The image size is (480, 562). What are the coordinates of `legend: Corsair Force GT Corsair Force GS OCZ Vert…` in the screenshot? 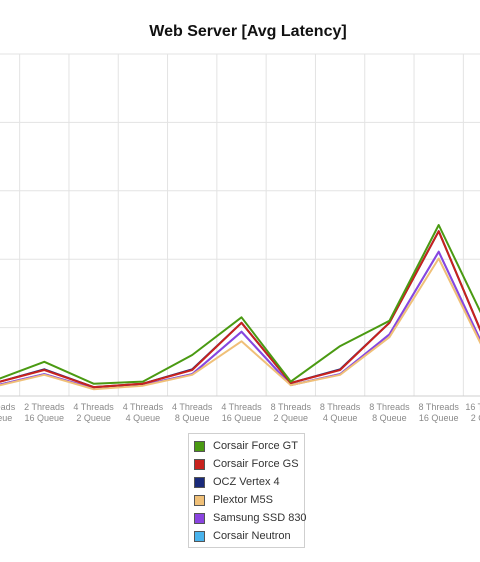 It's located at (247, 490).